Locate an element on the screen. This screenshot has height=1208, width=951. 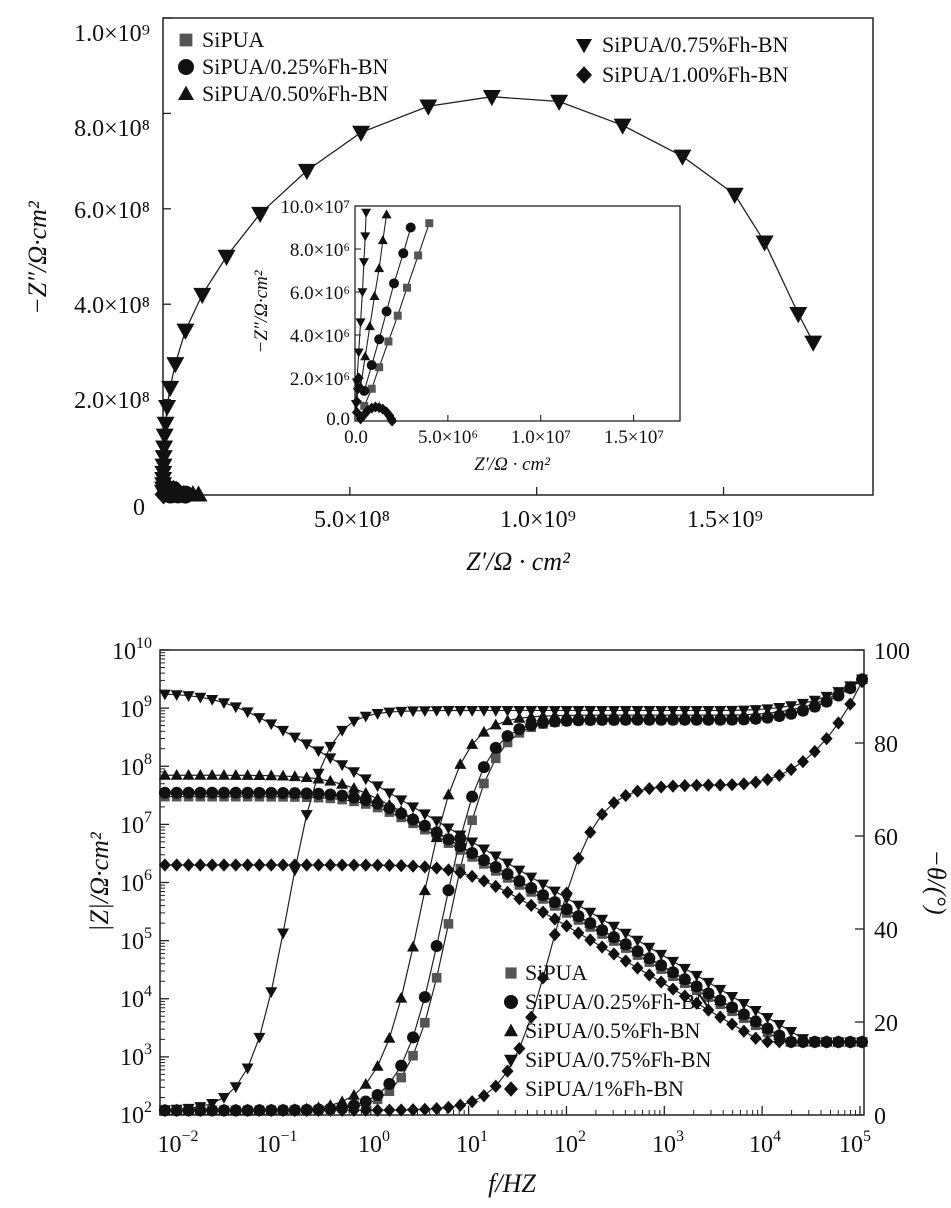
bode-xtick-label: 10¹ is located at coordinates (472, 1143).